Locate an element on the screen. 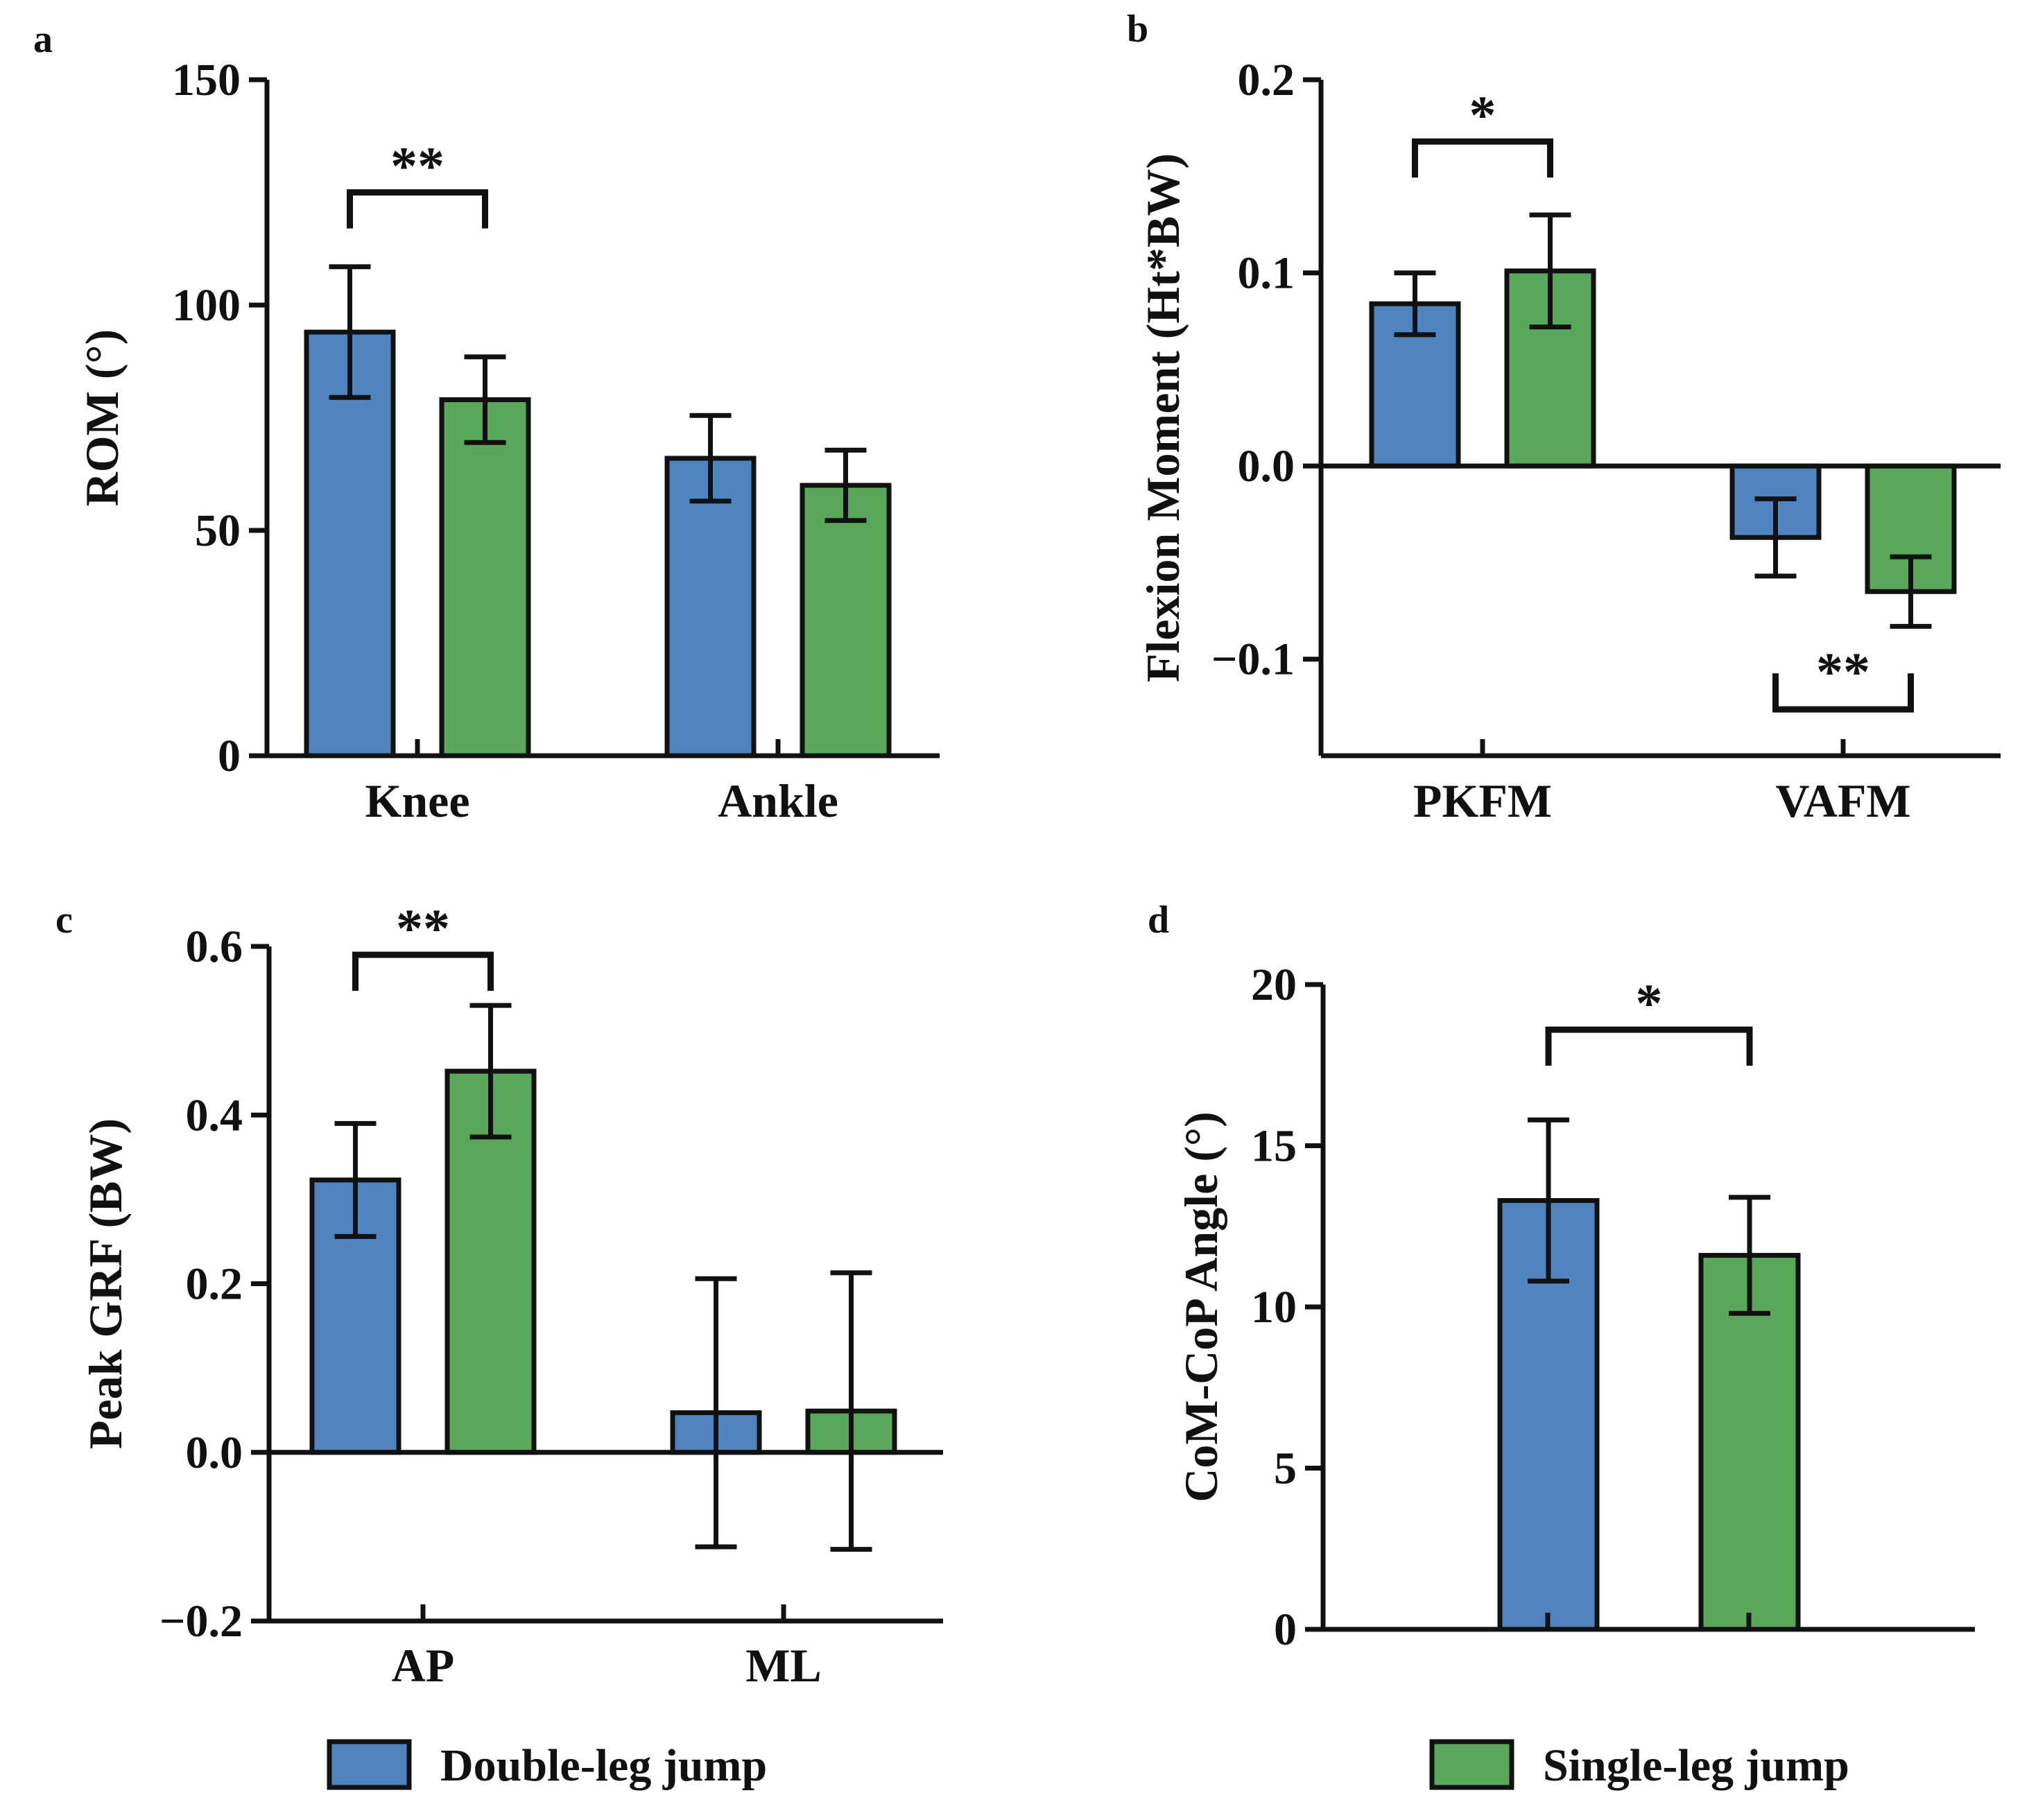  significance-label-d-0: * is located at coordinates (1649, 1003).